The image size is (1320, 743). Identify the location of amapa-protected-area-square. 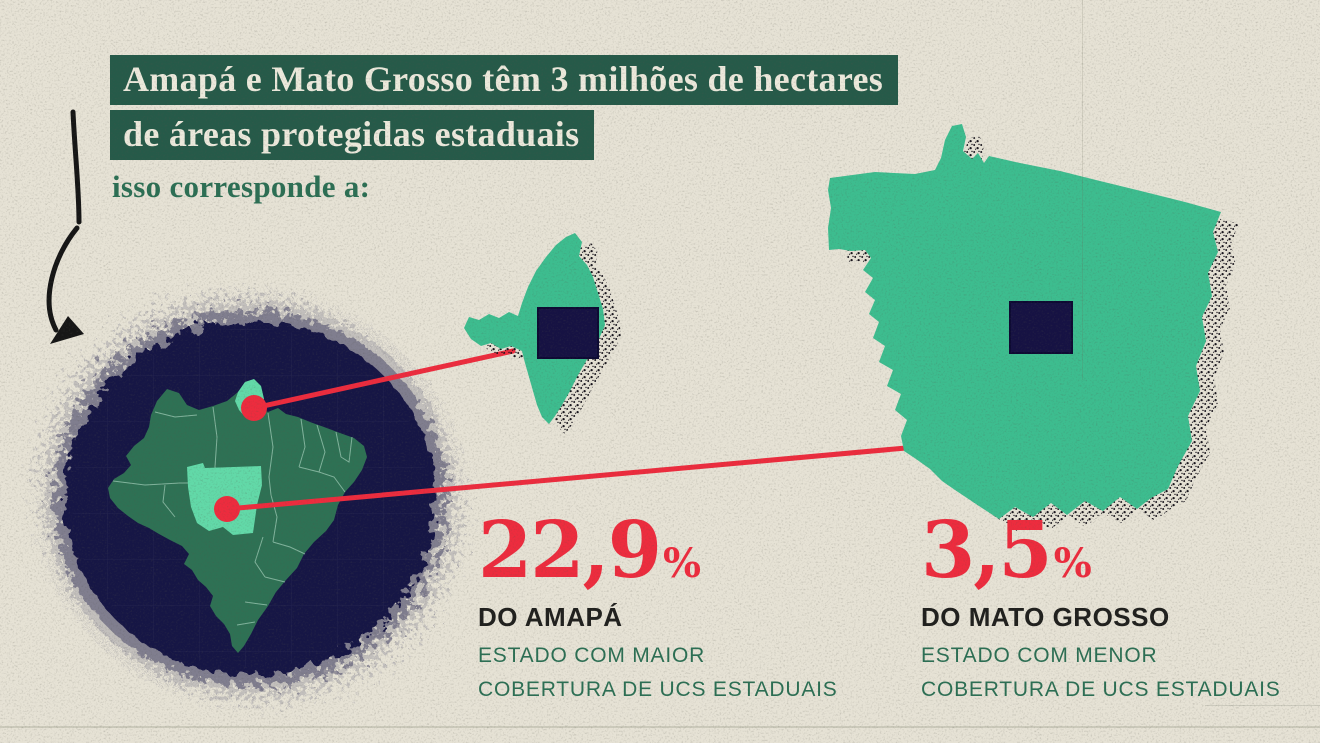
(568, 333).